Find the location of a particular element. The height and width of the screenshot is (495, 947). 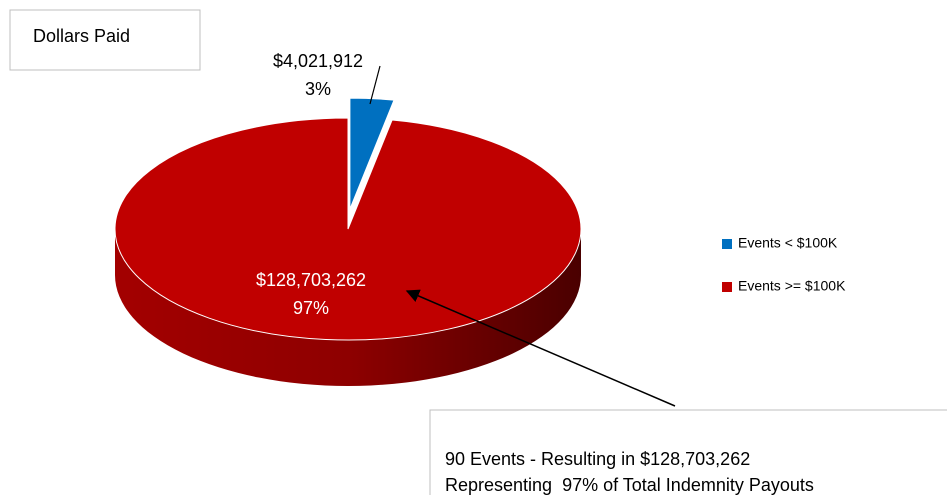

annotation-arrow is located at coordinates (540, 348).